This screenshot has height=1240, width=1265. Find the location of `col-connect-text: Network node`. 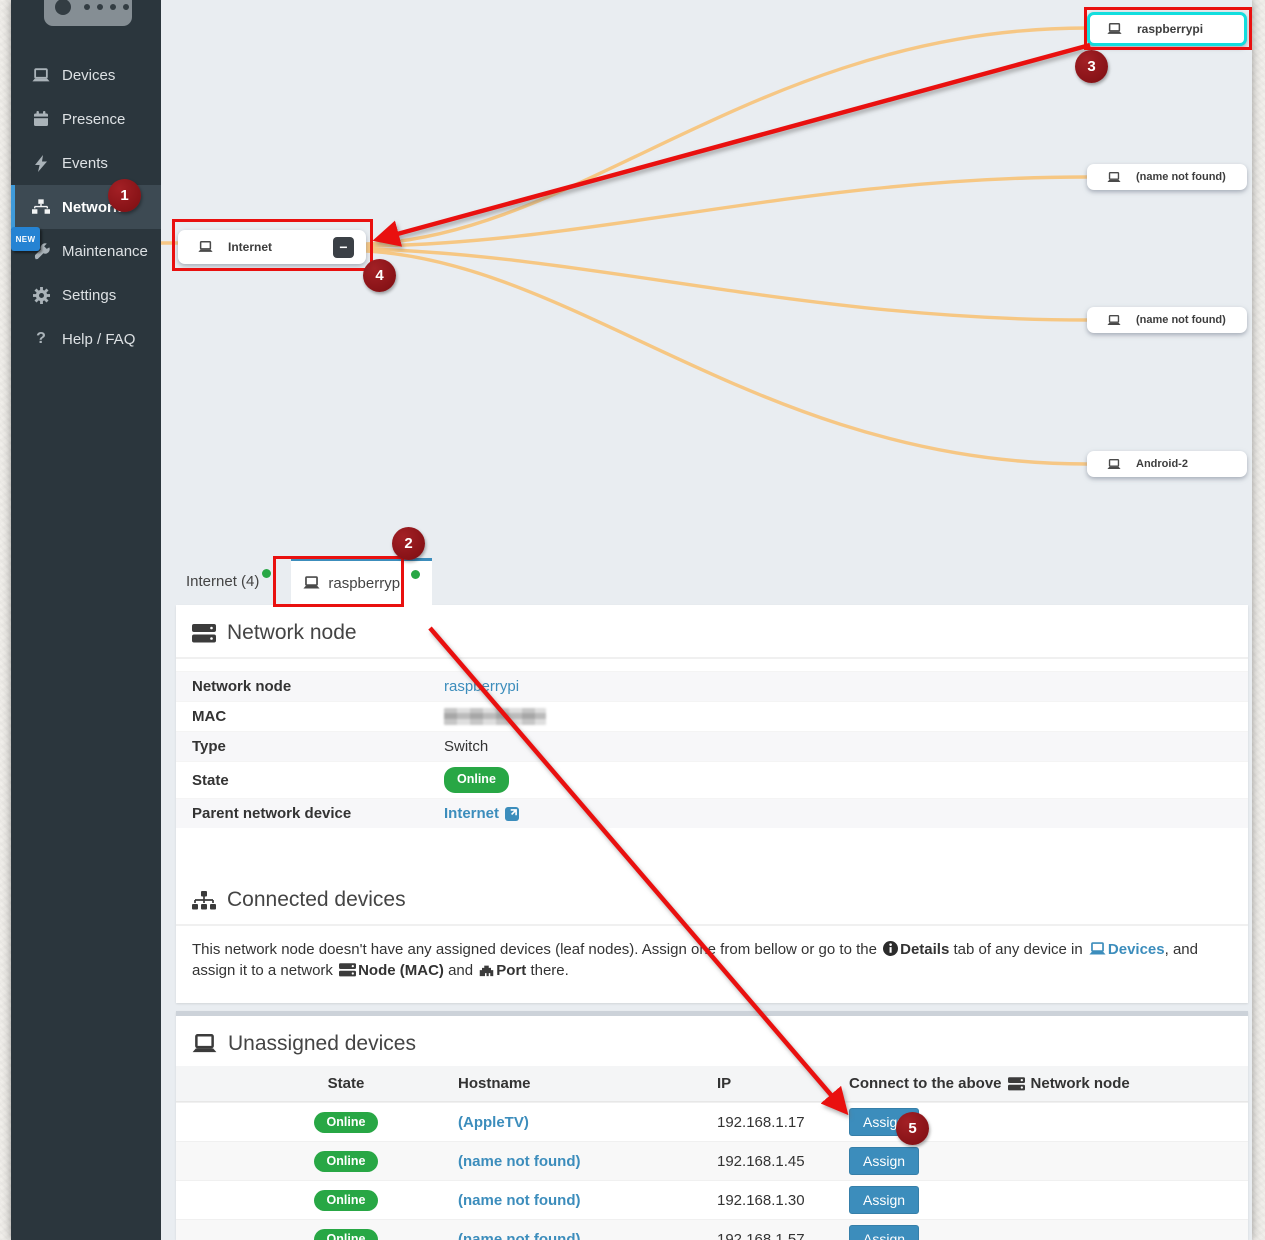

col-connect-text: Network node is located at coordinates (1080, 1083).